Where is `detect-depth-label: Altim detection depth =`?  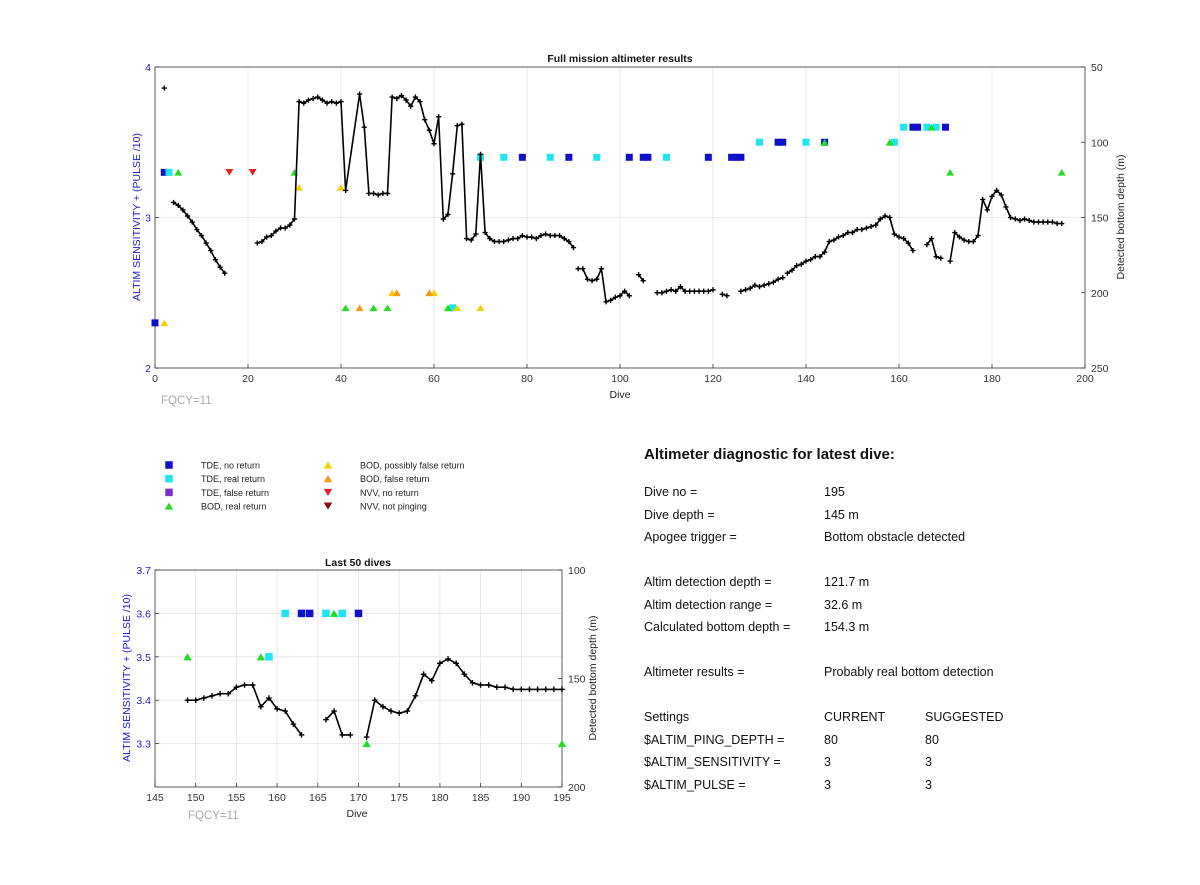
detect-depth-label: Altim detection depth = is located at coordinates (708, 582).